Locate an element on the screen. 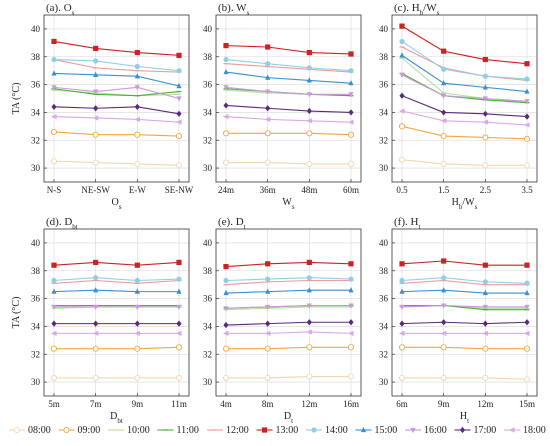 This screenshot has width=550, height=446. x-axis-label: Ws is located at coordinates (288, 204).